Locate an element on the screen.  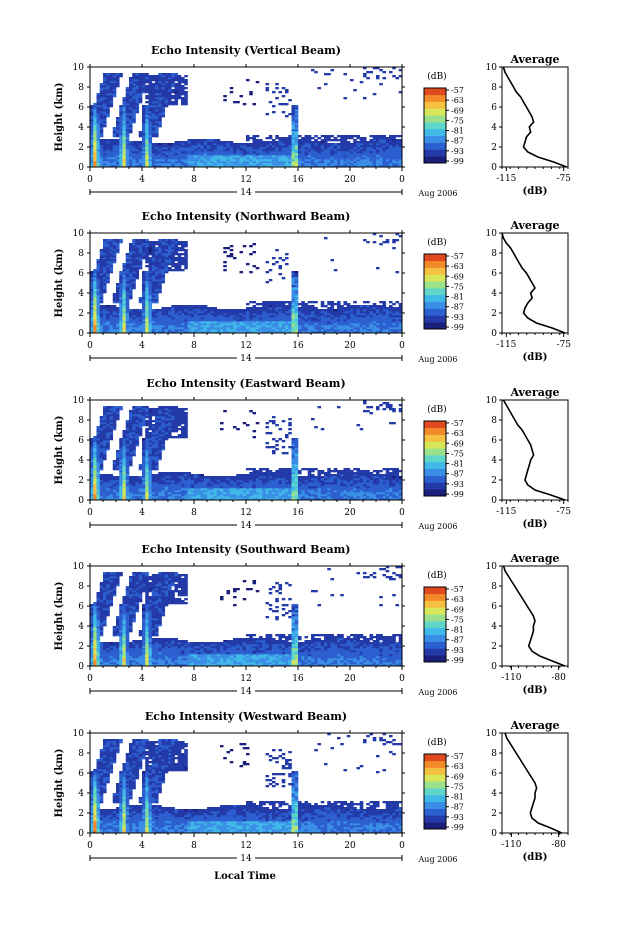
x-tick-label: 8 is located at coordinates (194, 346).